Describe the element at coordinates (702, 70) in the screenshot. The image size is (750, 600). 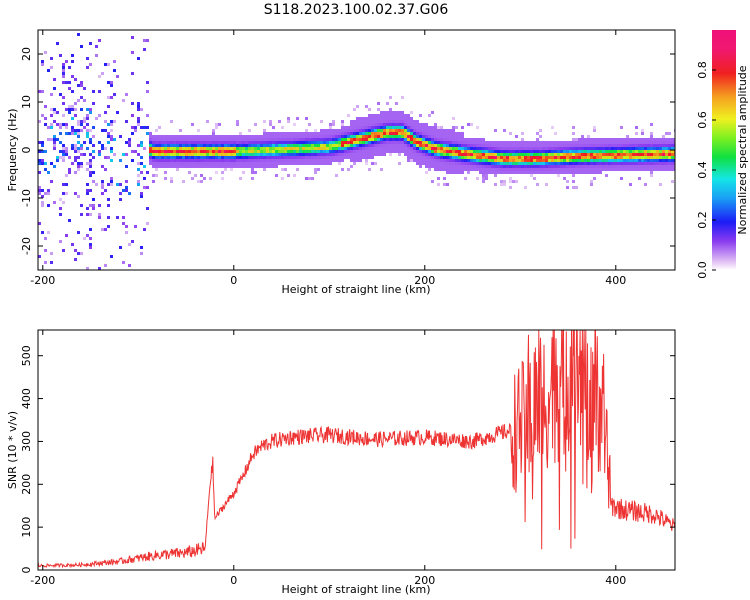
I see `colorbar-tick-label: 0.8` at that location.